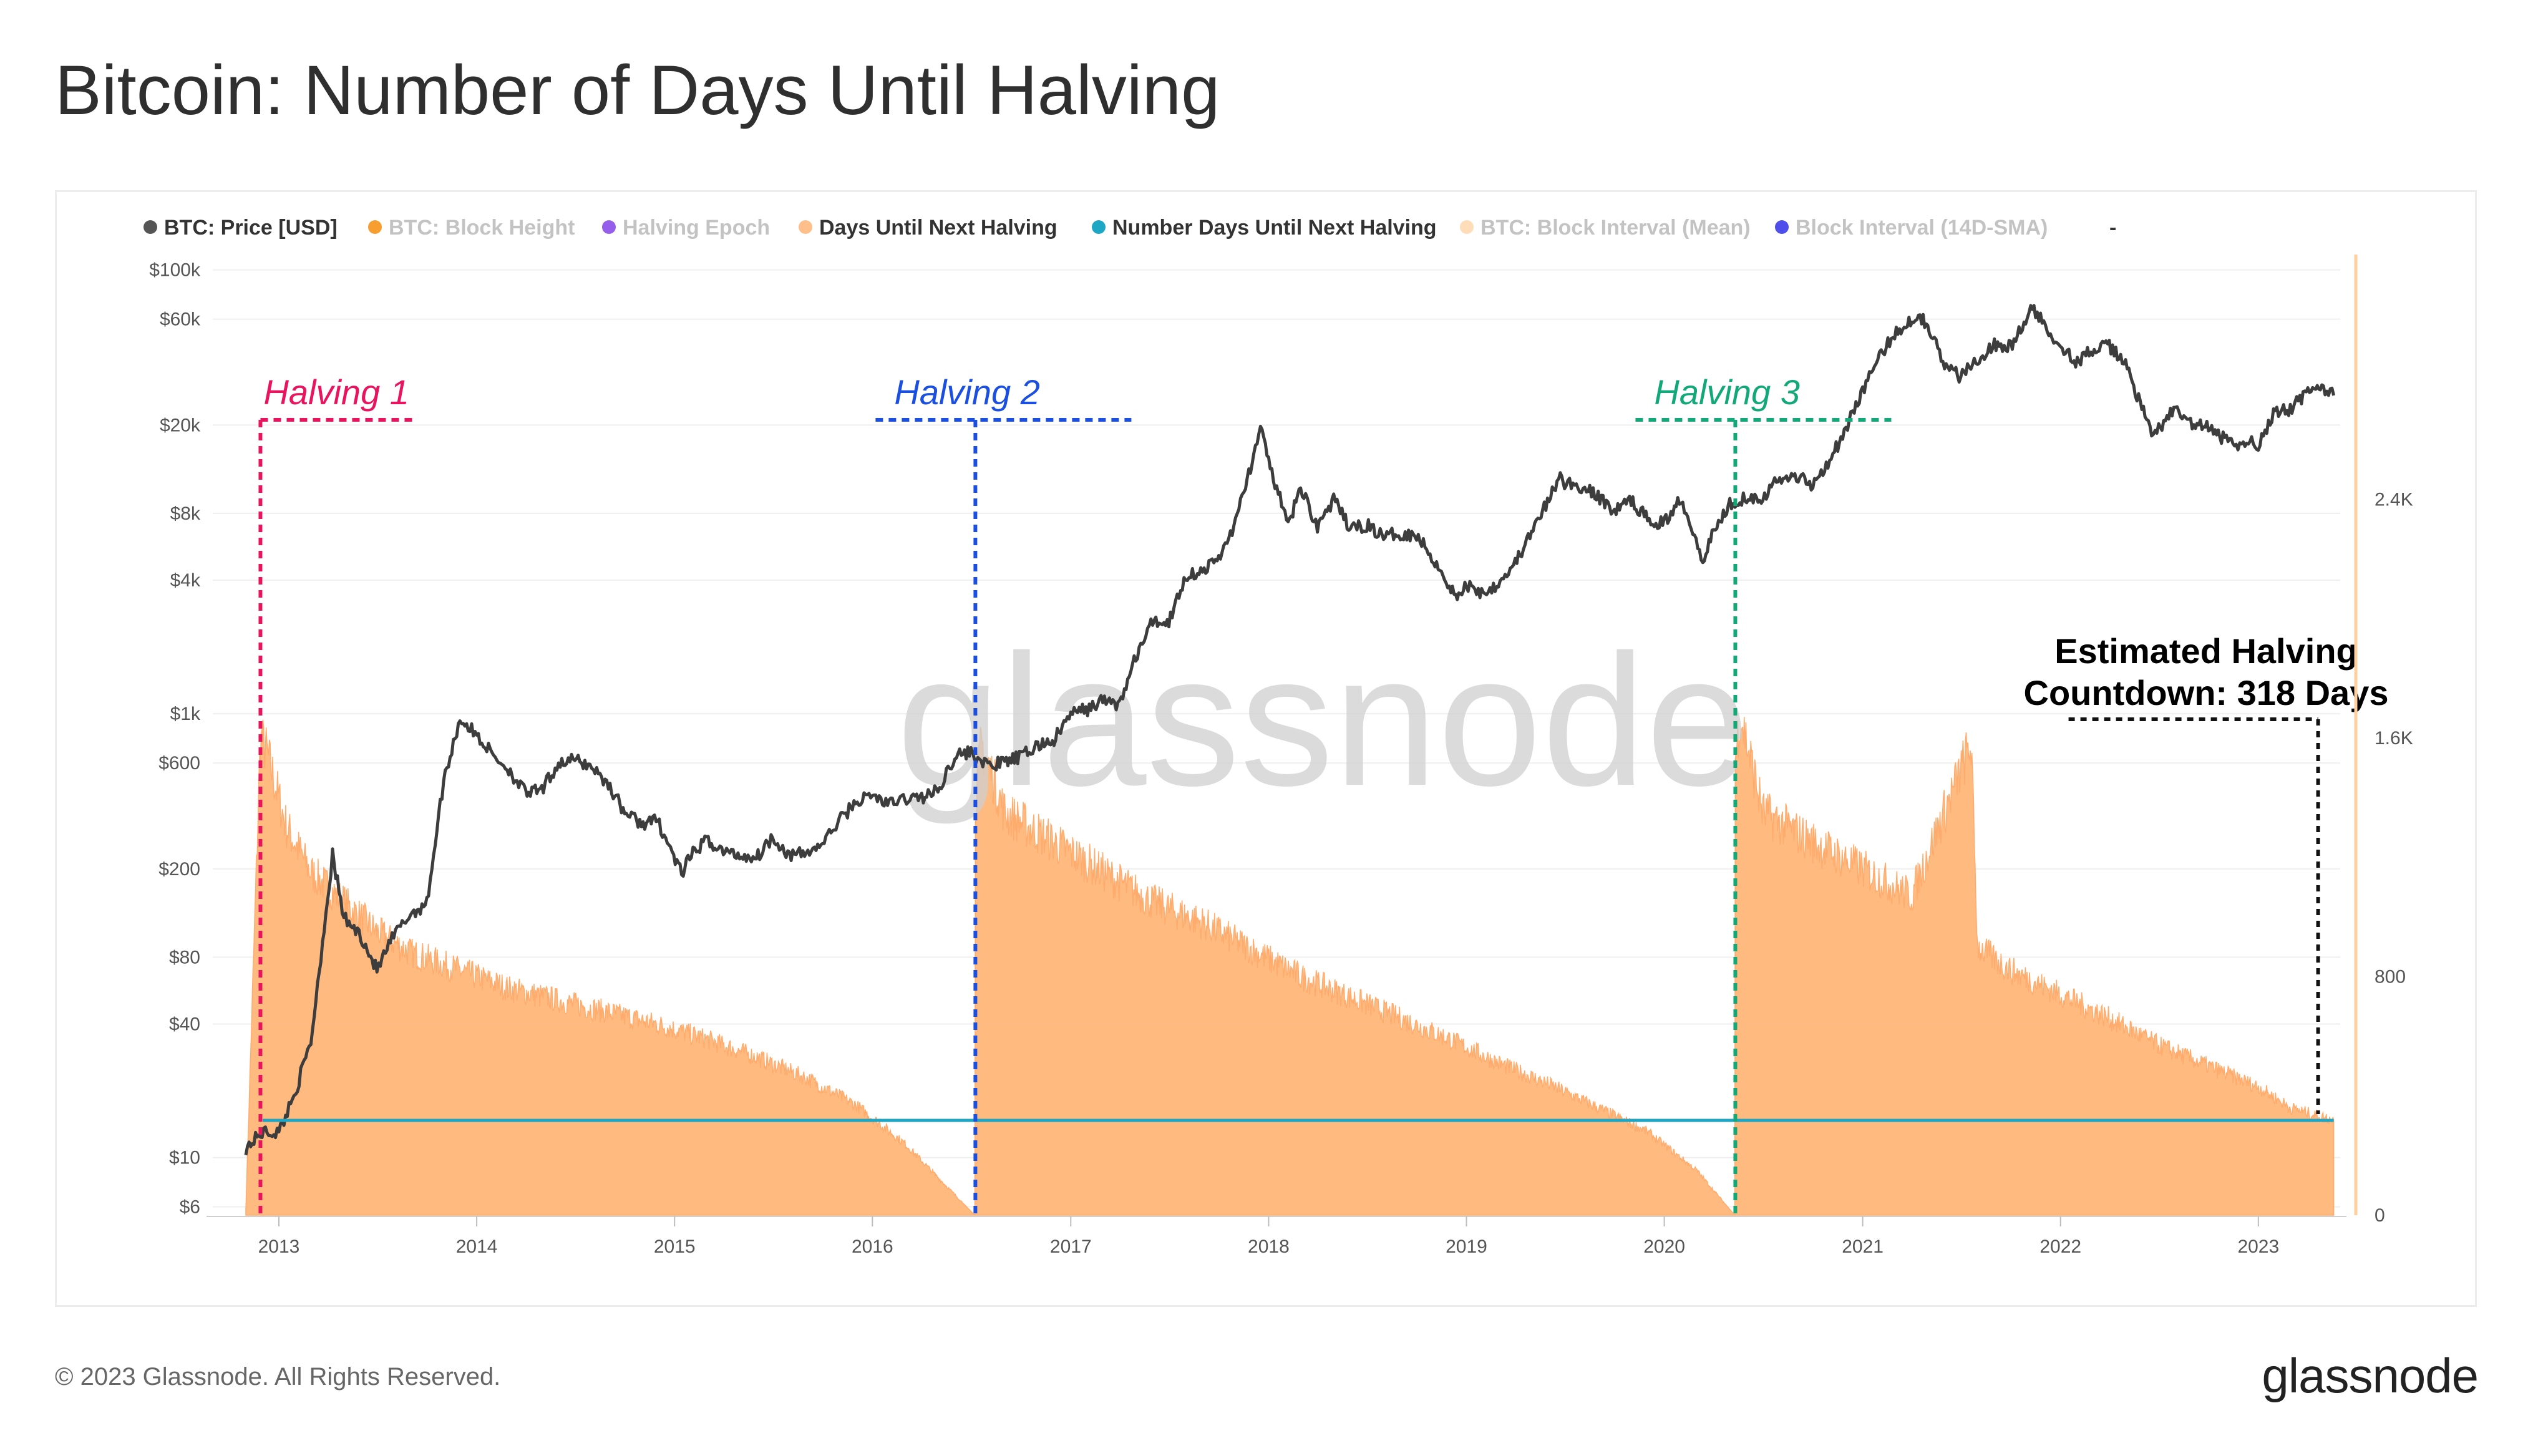  I want to click on y-right-tick-label: 800, so click(2390, 977).